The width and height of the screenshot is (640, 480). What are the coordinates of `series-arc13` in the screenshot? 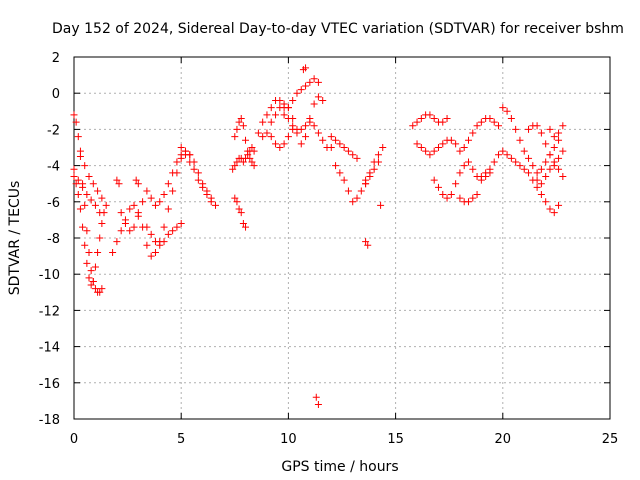 It's located at (238, 205).